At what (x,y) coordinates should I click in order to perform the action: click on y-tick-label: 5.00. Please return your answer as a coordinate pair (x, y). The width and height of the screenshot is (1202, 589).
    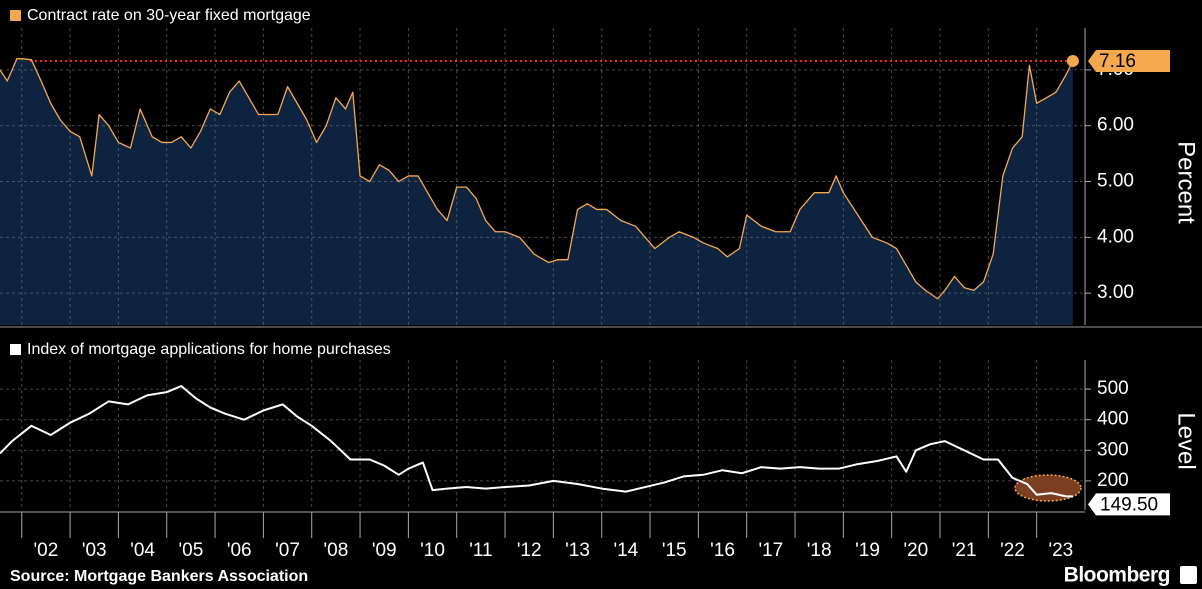
    Looking at the image, I should click on (1115, 181).